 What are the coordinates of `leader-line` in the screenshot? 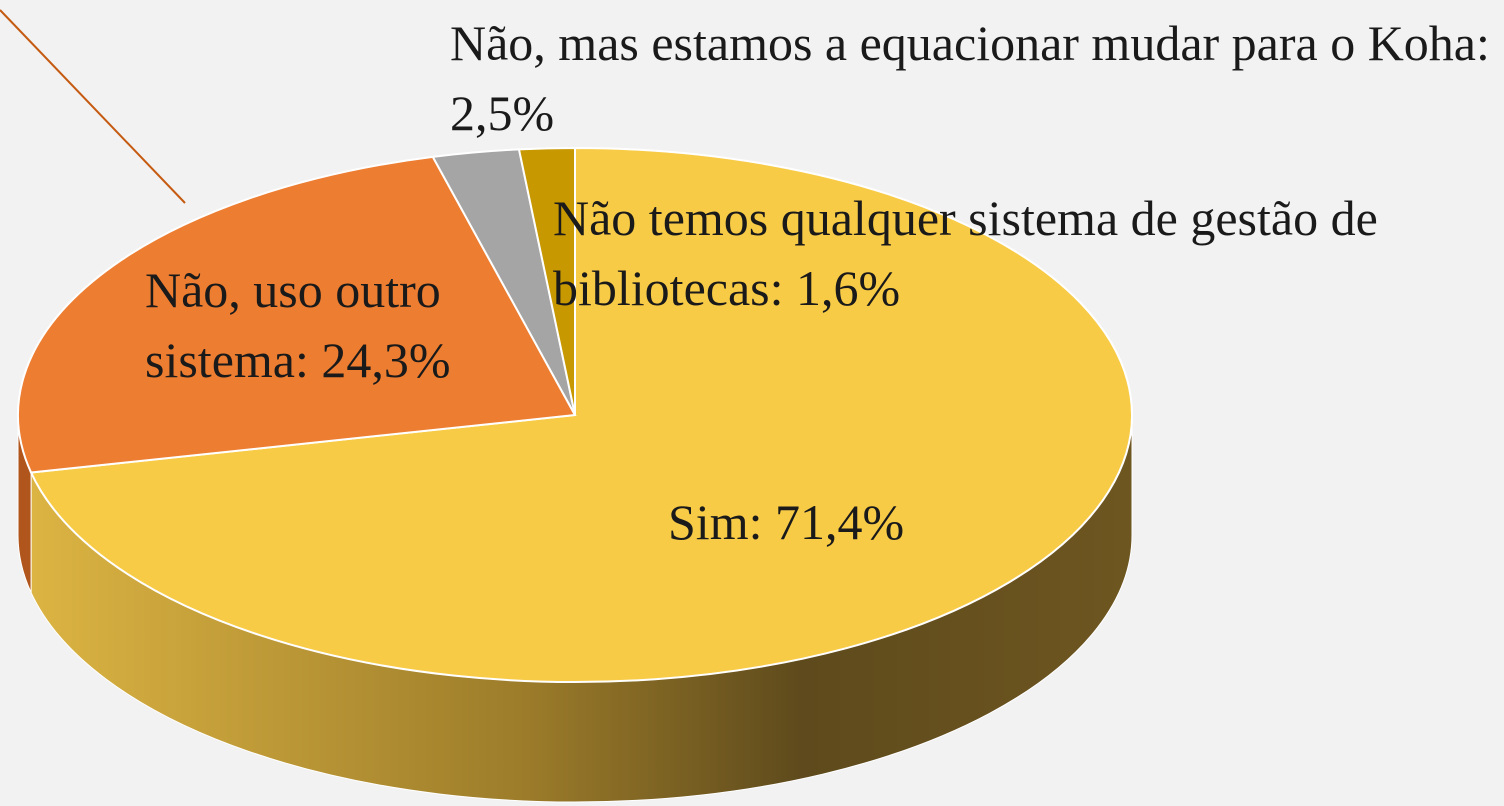 It's located at (93, 106).